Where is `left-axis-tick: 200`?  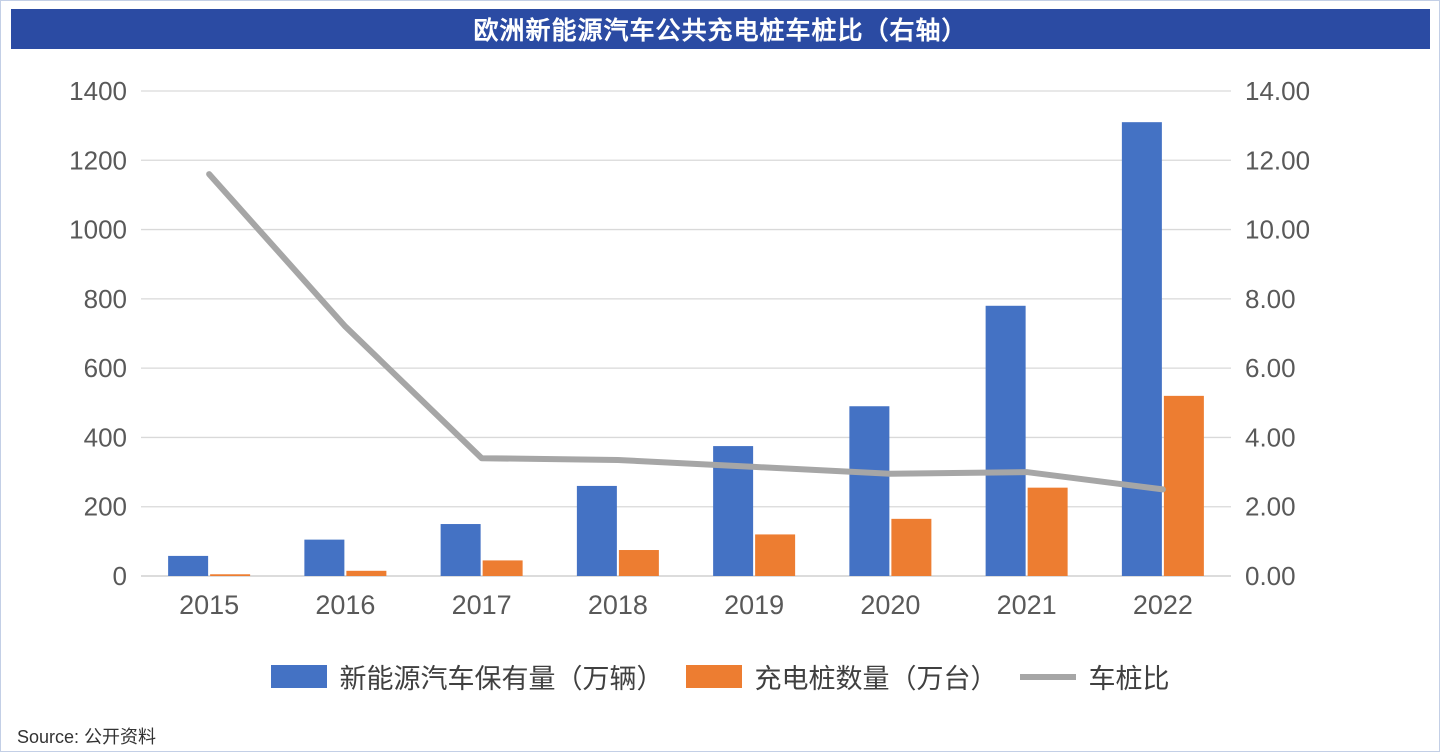 left-axis-tick: 200 is located at coordinates (105, 507).